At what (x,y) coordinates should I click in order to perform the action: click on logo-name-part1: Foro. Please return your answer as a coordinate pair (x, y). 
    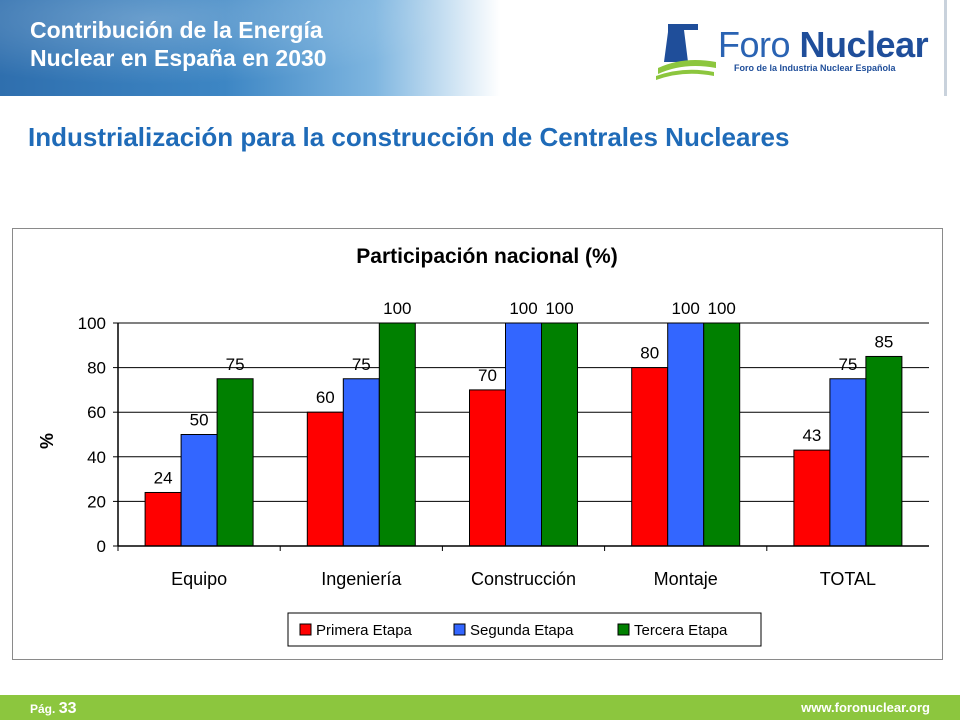
    Looking at the image, I should click on (754, 44).